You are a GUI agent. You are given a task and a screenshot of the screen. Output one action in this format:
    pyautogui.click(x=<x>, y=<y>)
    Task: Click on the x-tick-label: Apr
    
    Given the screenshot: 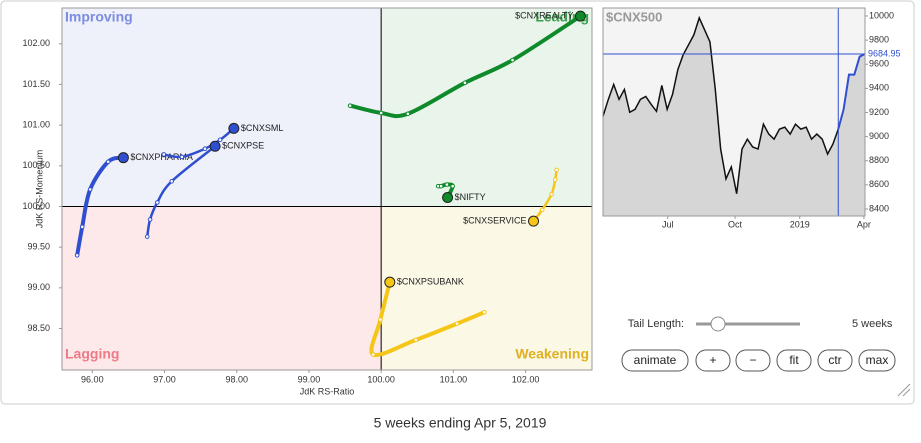 What is the action you would take?
    pyautogui.click(x=864, y=224)
    